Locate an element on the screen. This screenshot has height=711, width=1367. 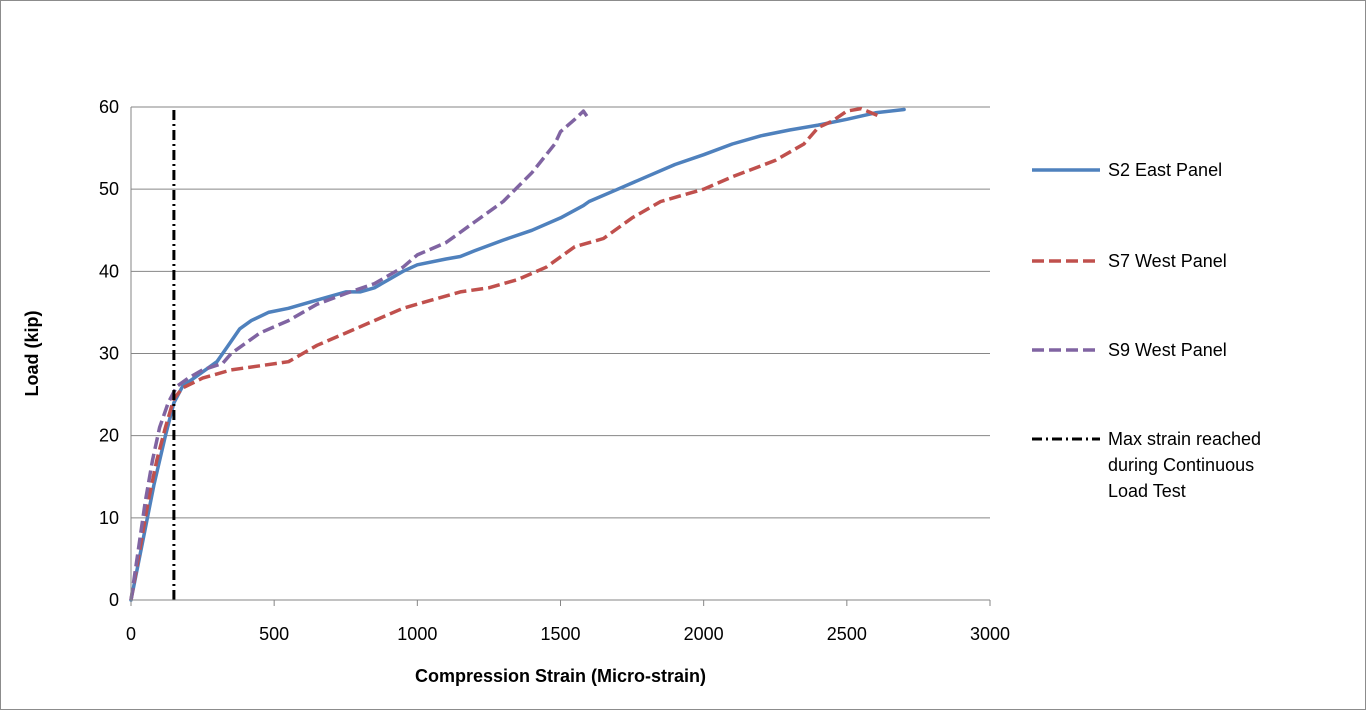
y-tick-label: 20 is located at coordinates (109, 436).